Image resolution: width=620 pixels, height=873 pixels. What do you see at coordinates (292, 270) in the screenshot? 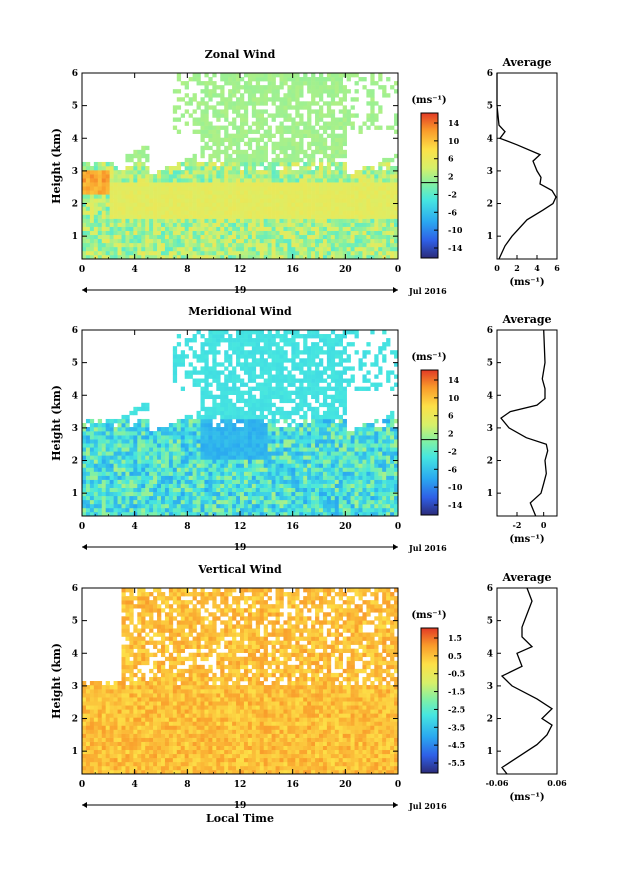
I see `x-tick-label: 16` at bounding box center [292, 270].